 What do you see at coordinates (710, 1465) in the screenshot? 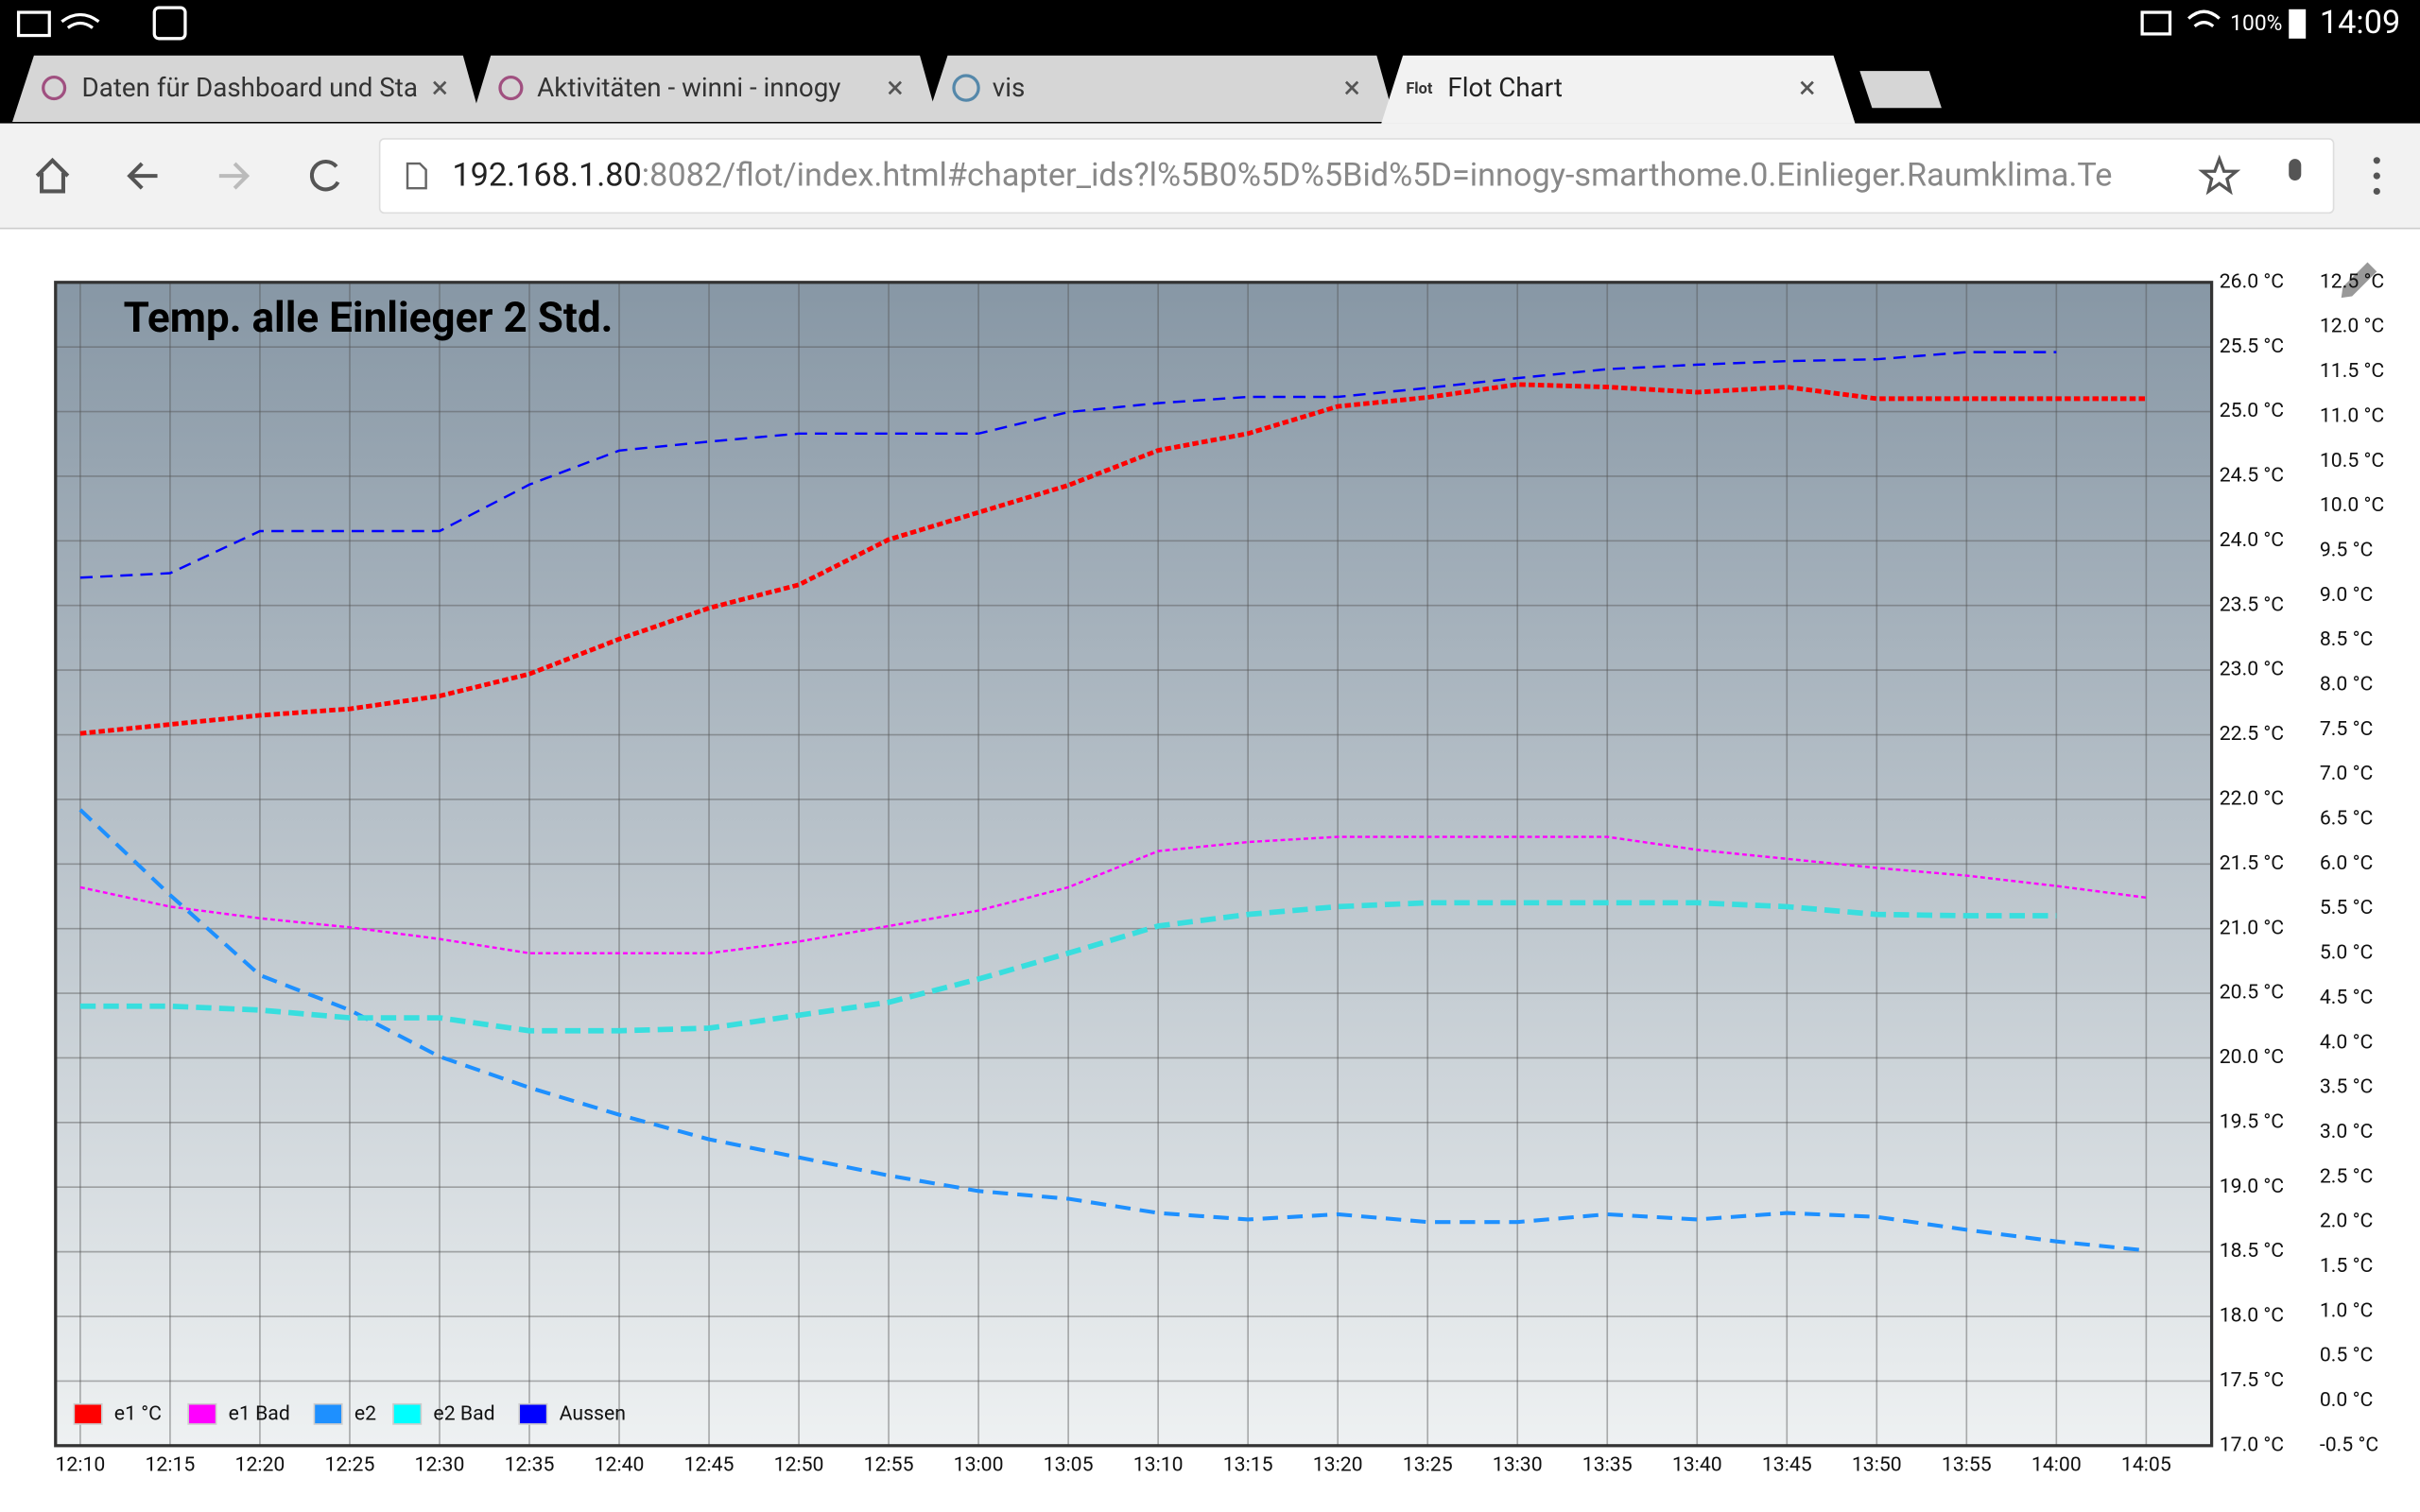
I see `x-tick-label: 12:45` at bounding box center [710, 1465].